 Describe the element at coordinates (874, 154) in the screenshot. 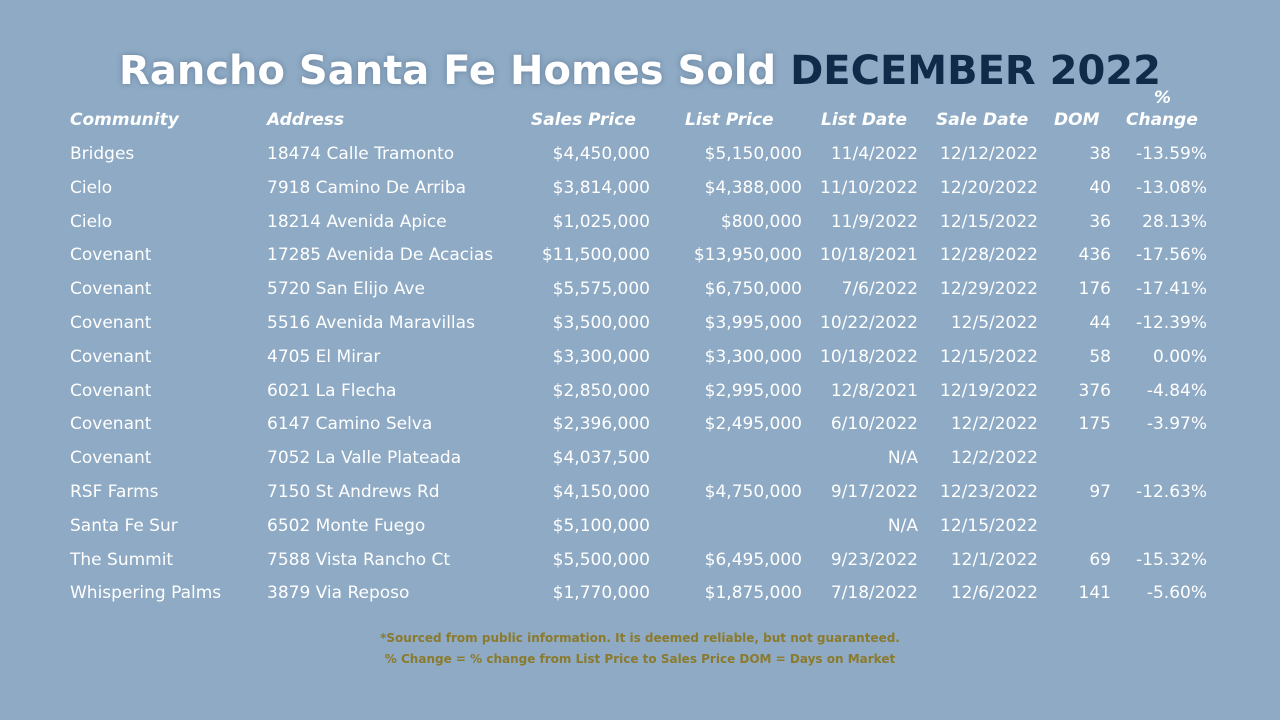

I see `list-date-cell: 11/4/2022` at that location.